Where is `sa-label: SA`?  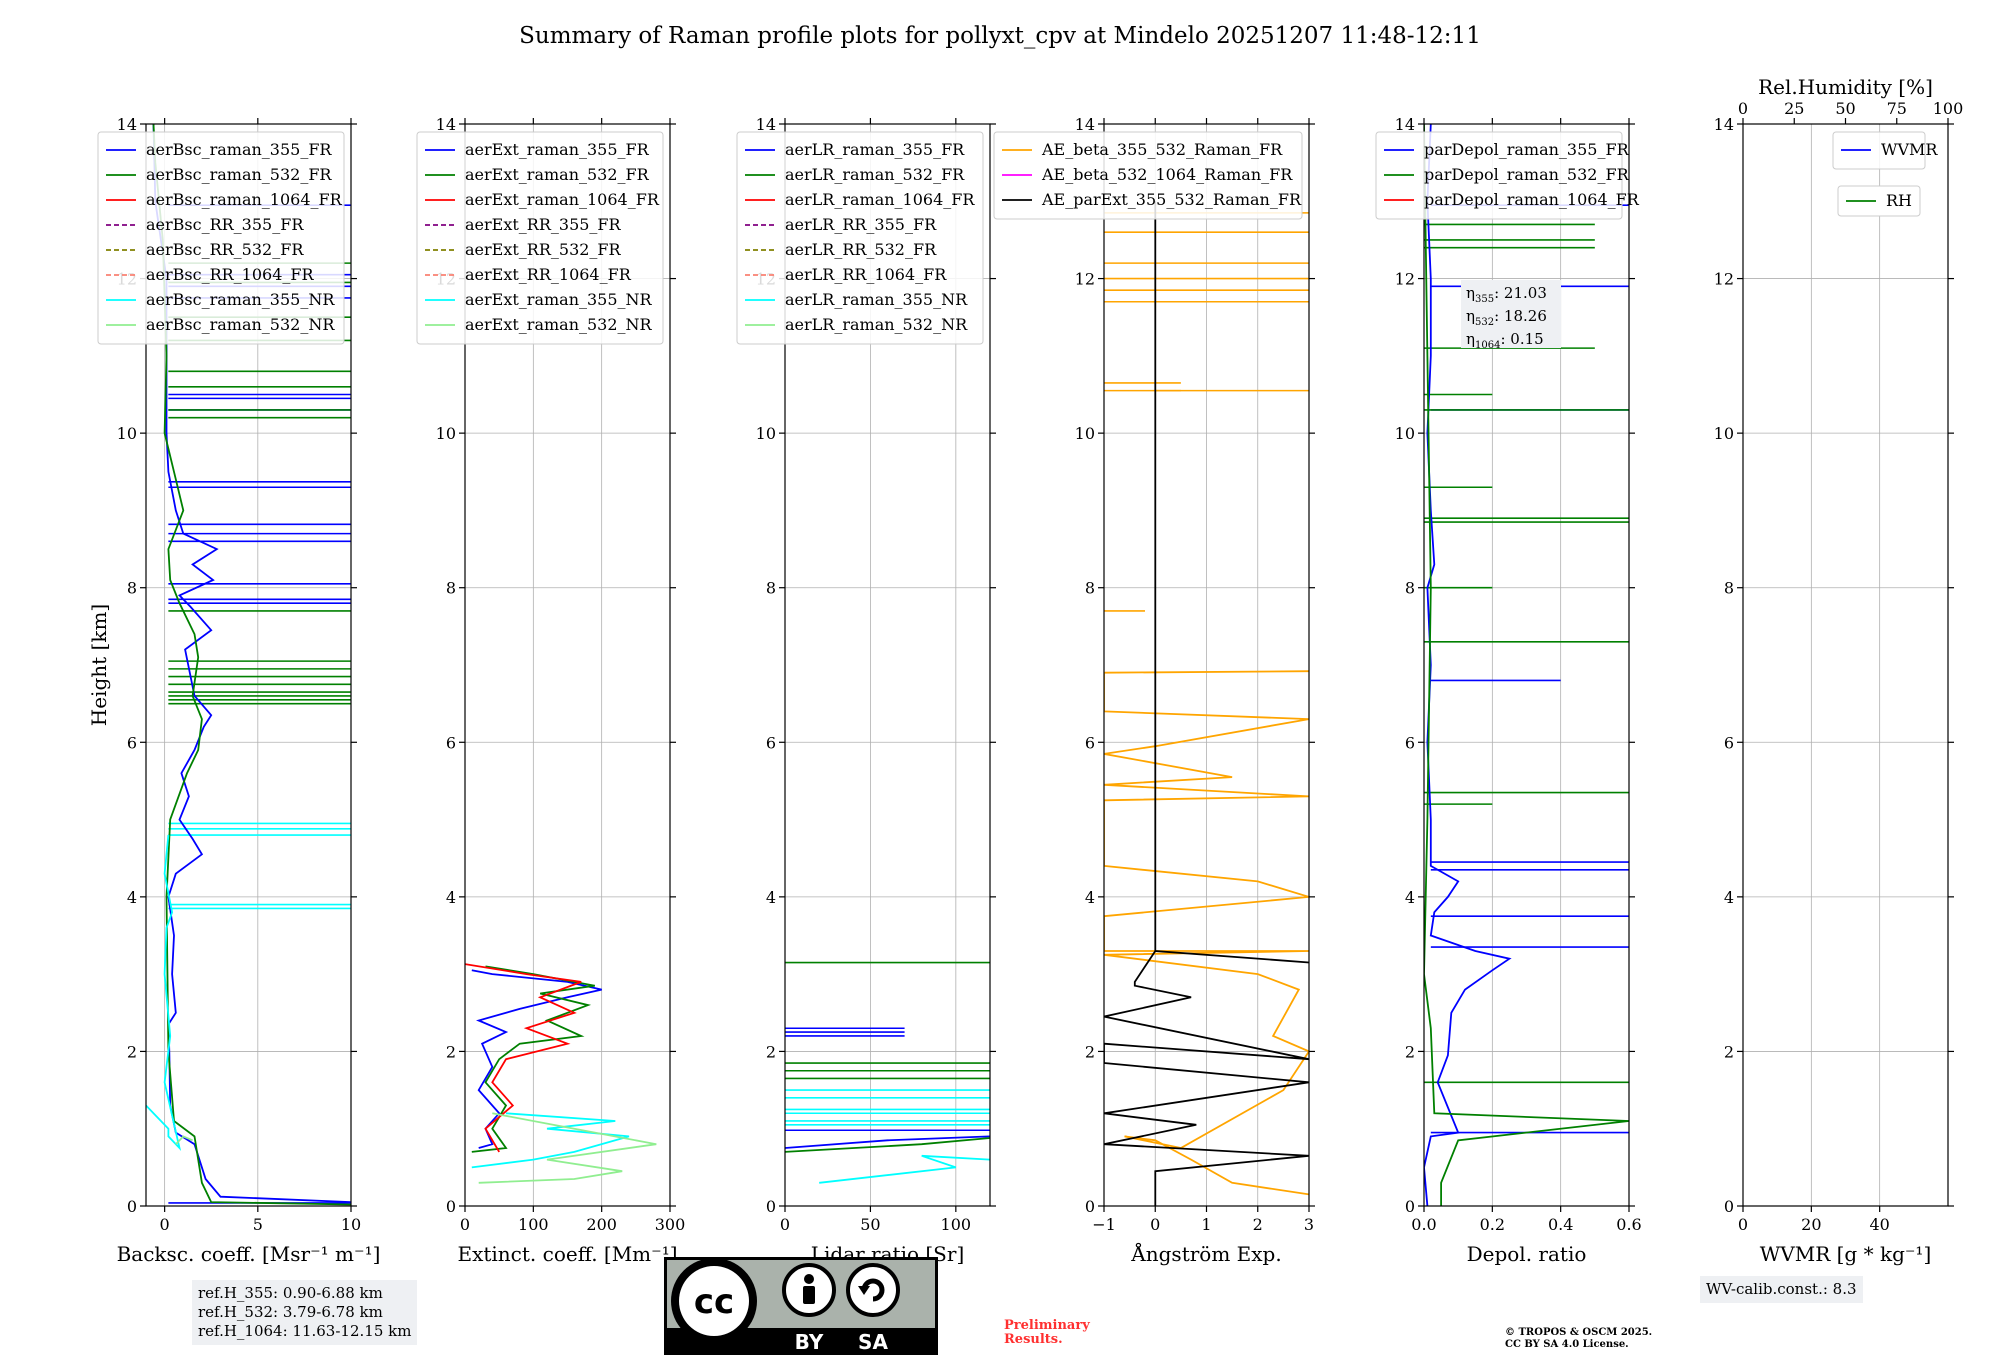
sa-label: SA is located at coordinates (873, 1342).